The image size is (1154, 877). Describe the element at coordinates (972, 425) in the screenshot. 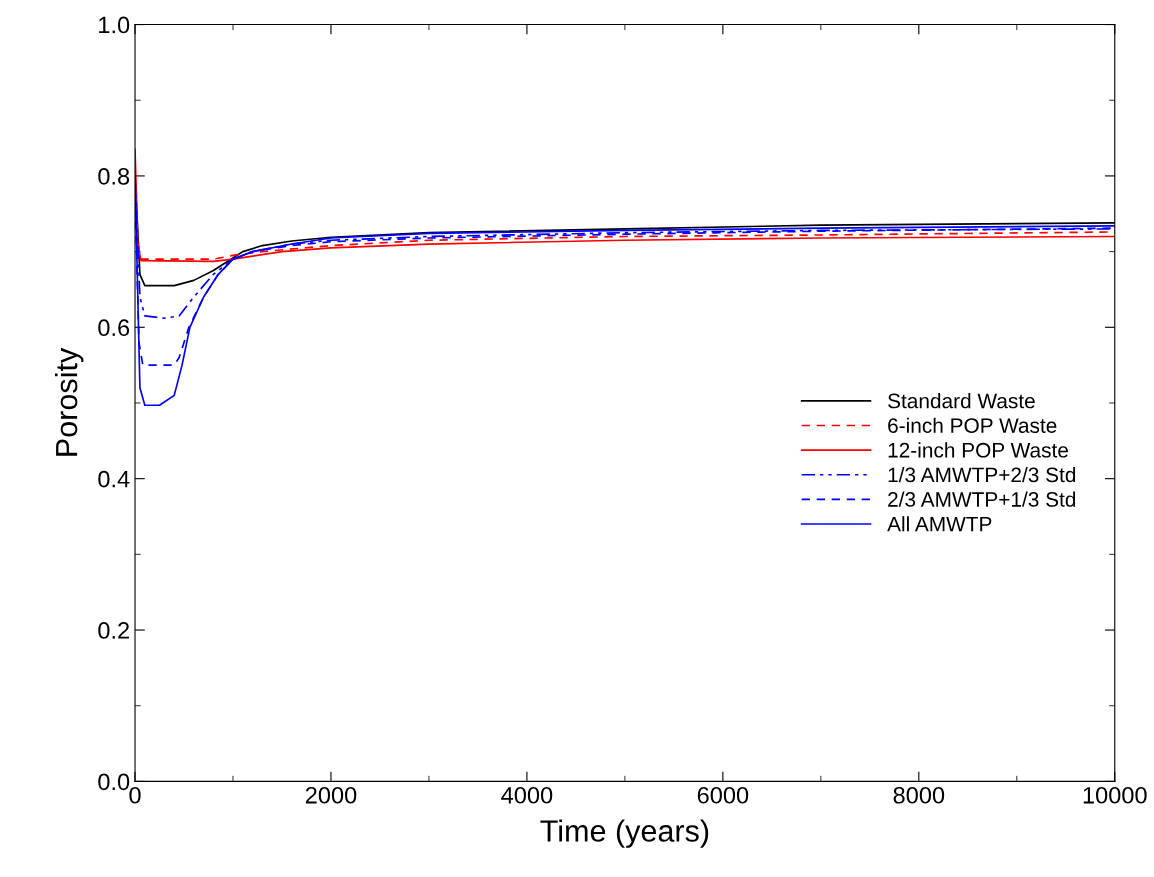

I see `legend-label: 6-inch POP Waste` at that location.